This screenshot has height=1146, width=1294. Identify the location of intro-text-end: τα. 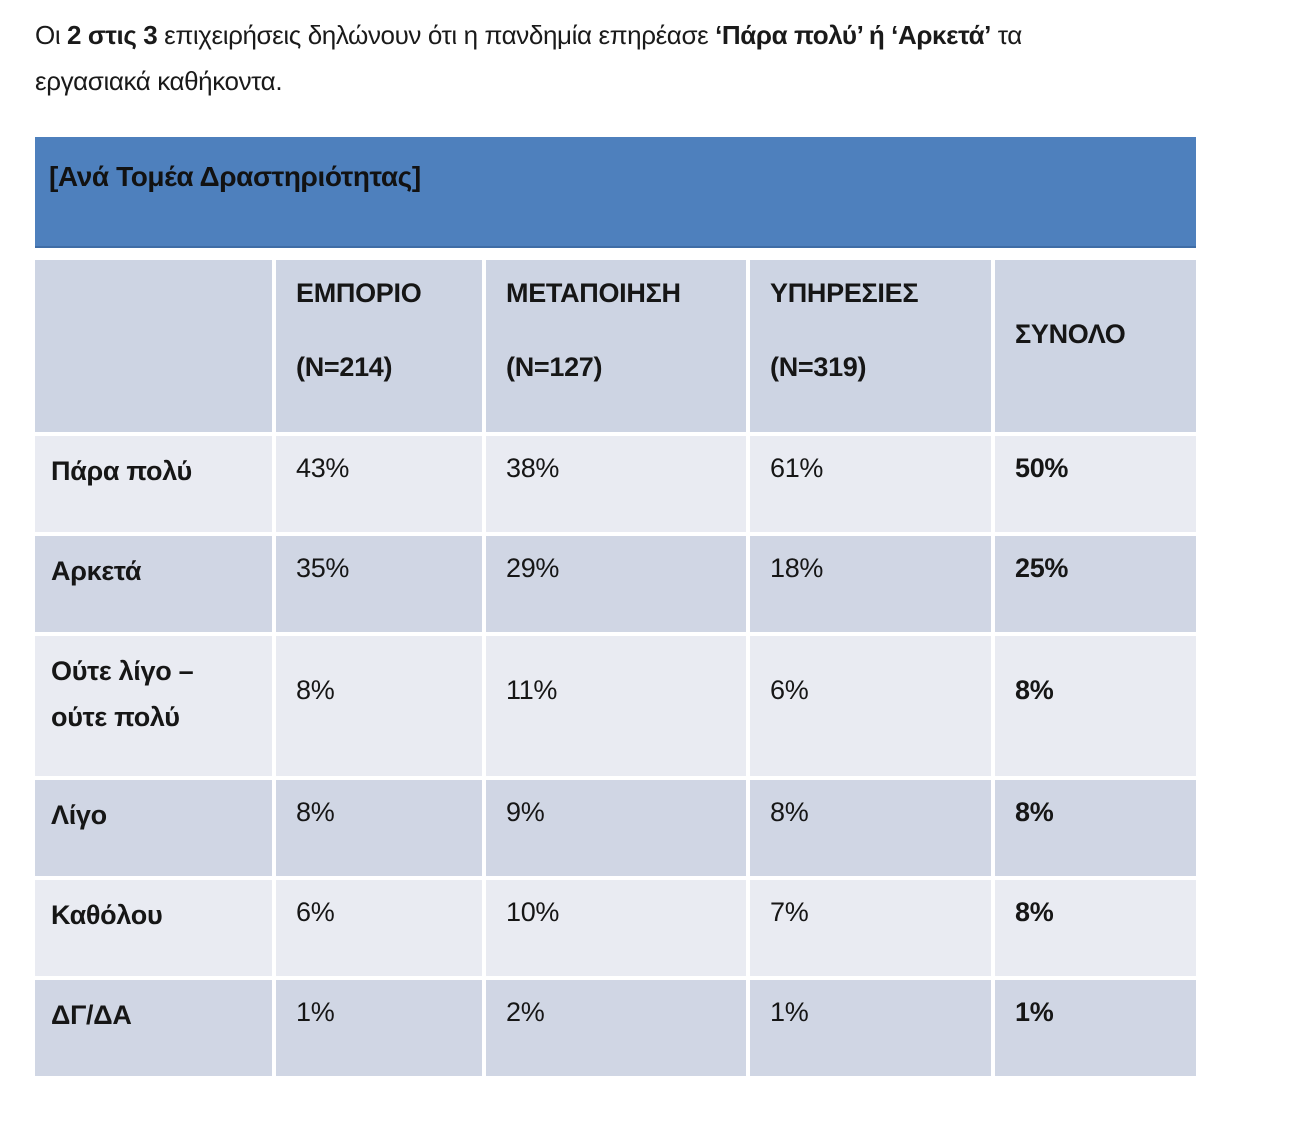
(1006, 35).